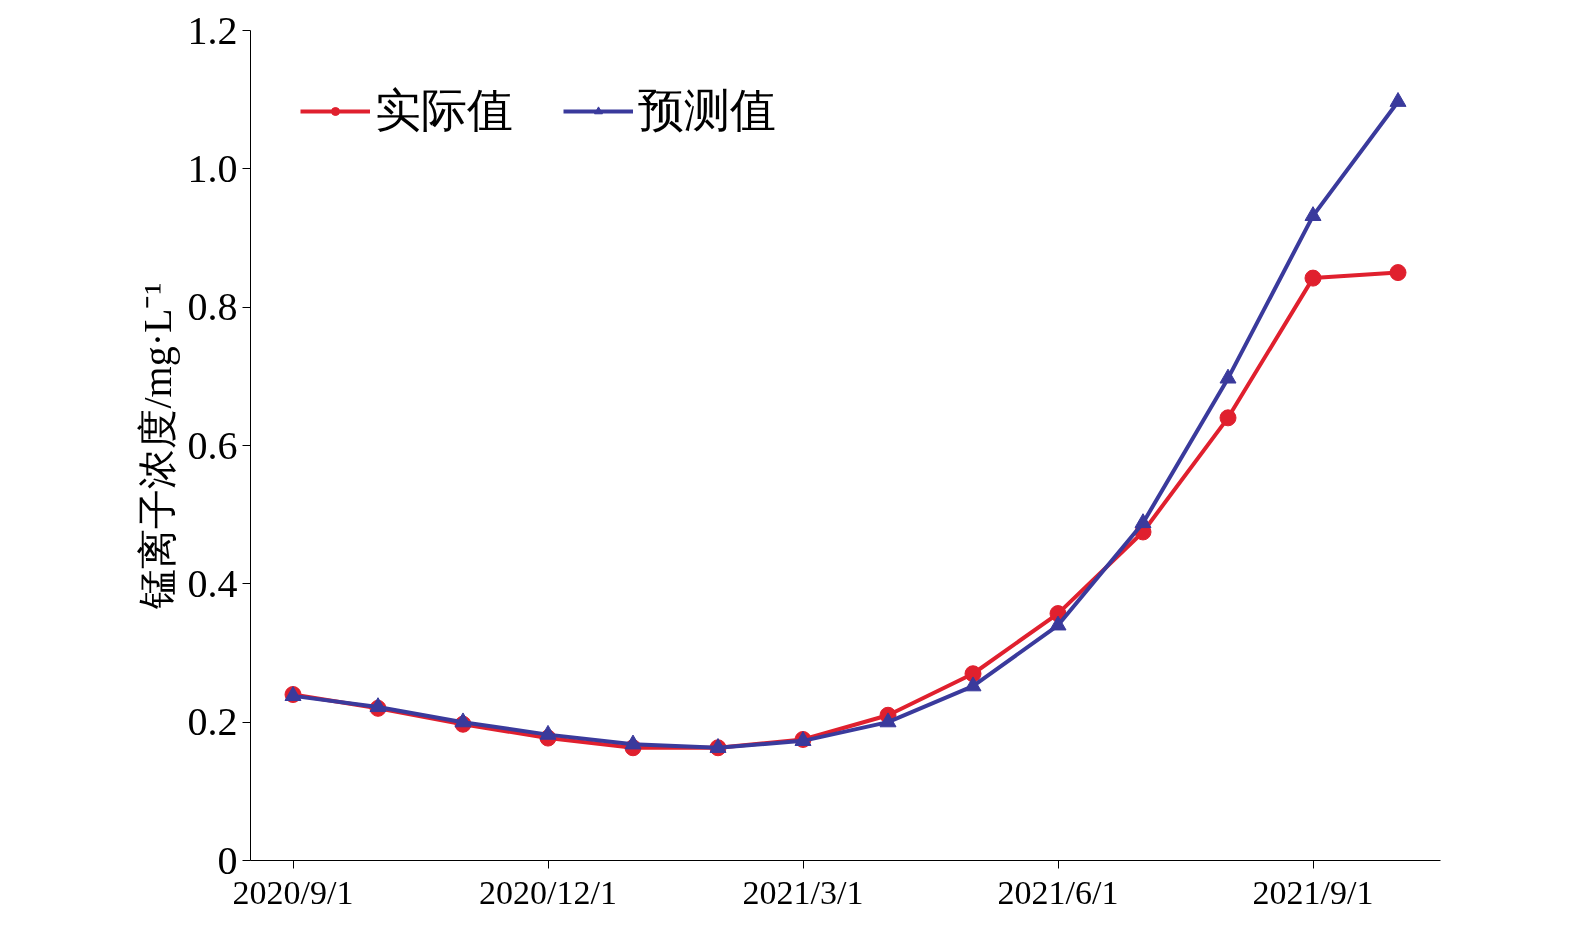  Describe the element at coordinates (212, 307) in the screenshot. I see `y-tick-label: 0.8` at that location.